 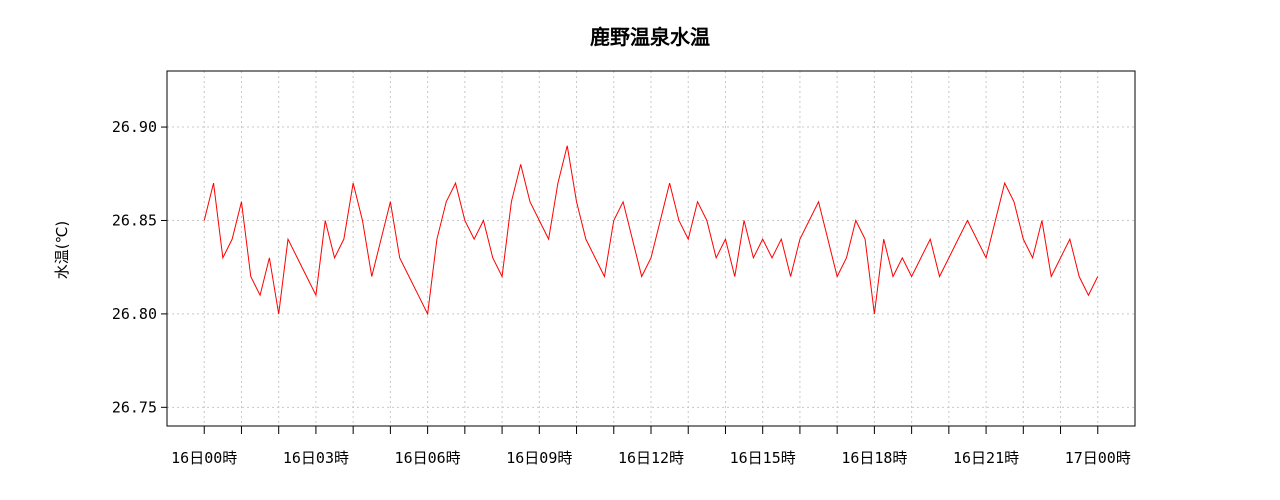 I want to click on x-tick-label: 16日15時, so click(x=763, y=458).